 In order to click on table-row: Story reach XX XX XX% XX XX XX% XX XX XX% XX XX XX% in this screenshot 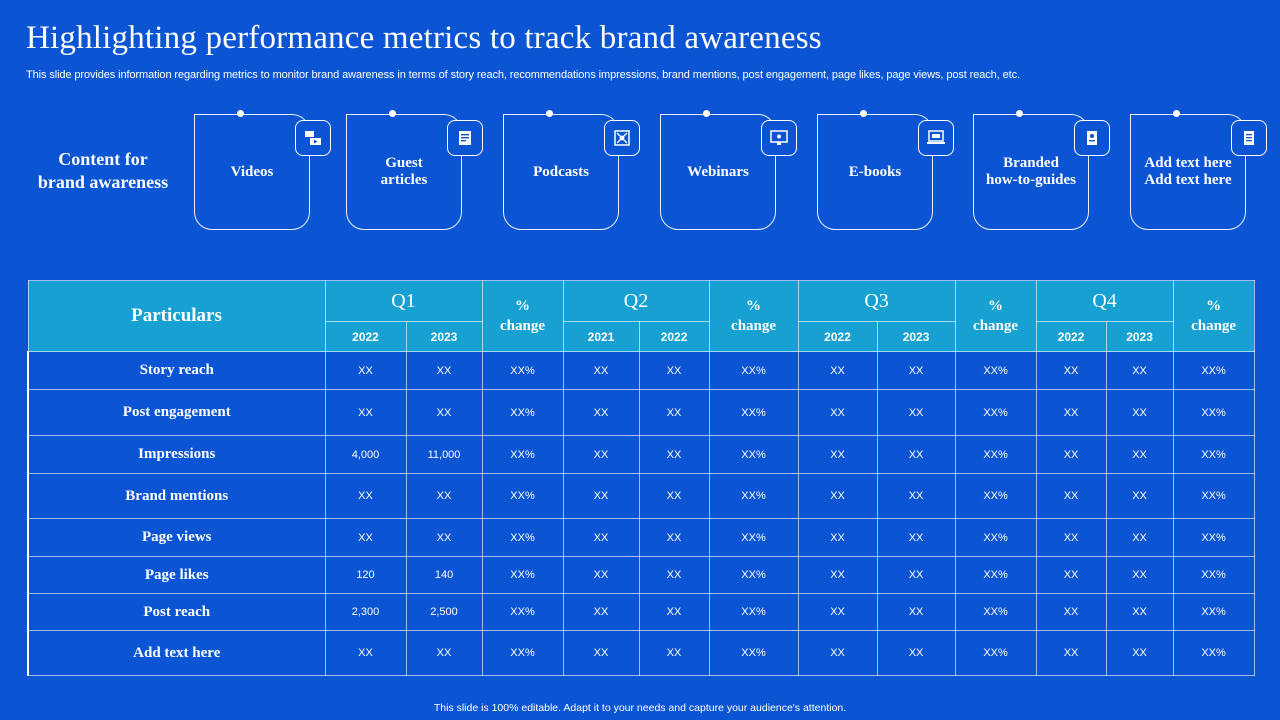, I will do `click(641, 370)`.